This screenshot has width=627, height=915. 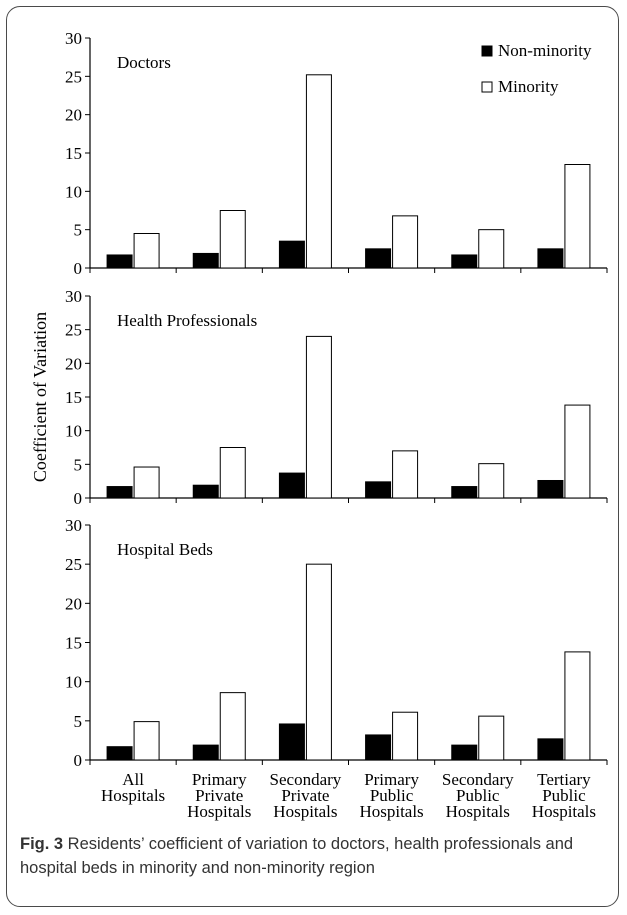 What do you see at coordinates (564, 795) in the screenshot?
I see `x-category-label: Tertiary Public Hospitals` at bounding box center [564, 795].